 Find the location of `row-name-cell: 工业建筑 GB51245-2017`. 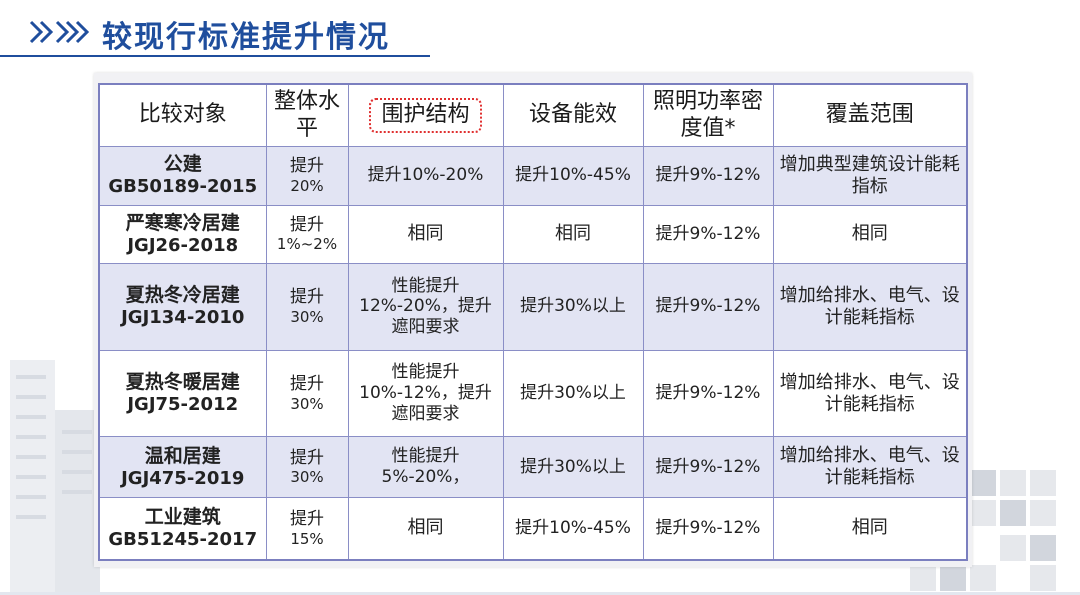

row-name-cell: 工业建筑 GB51245-2017 is located at coordinates (182, 528).